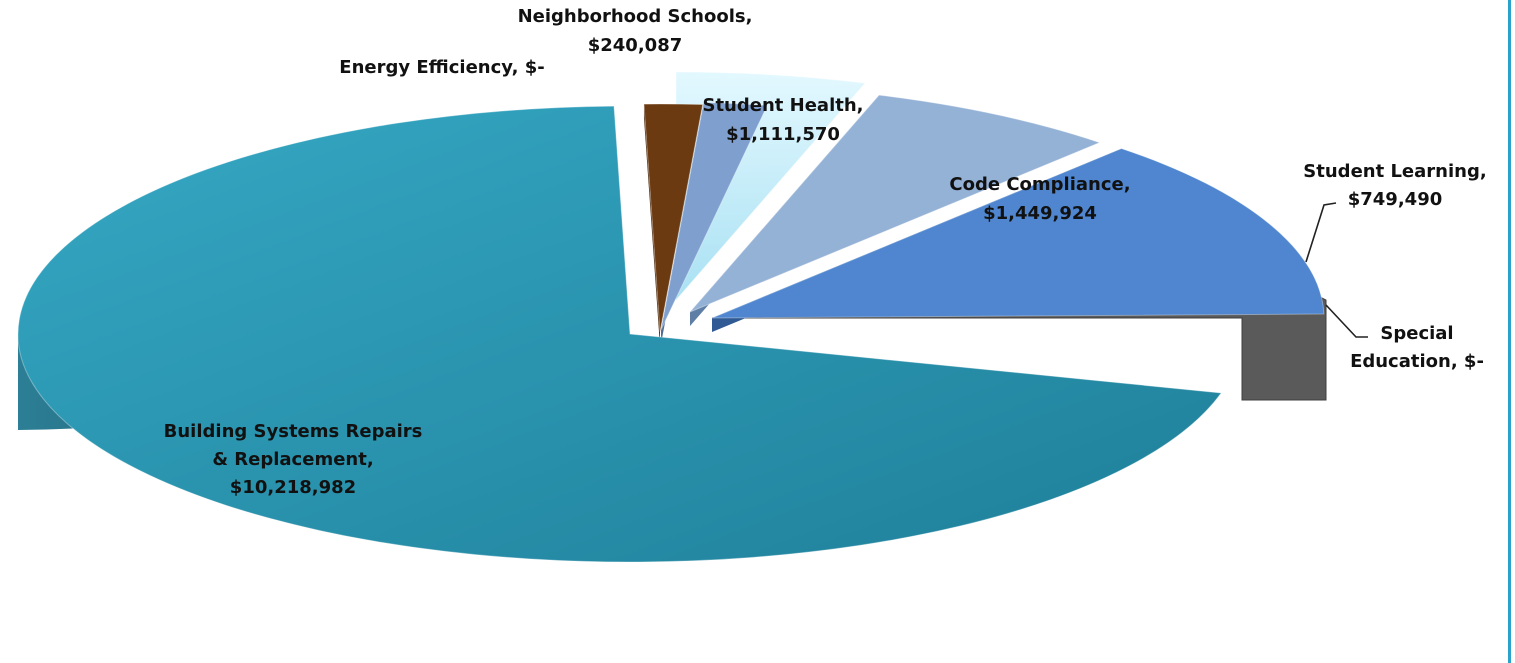  Describe the element at coordinates (651, 225) in the screenshot. I see `slice-edge` at that location.